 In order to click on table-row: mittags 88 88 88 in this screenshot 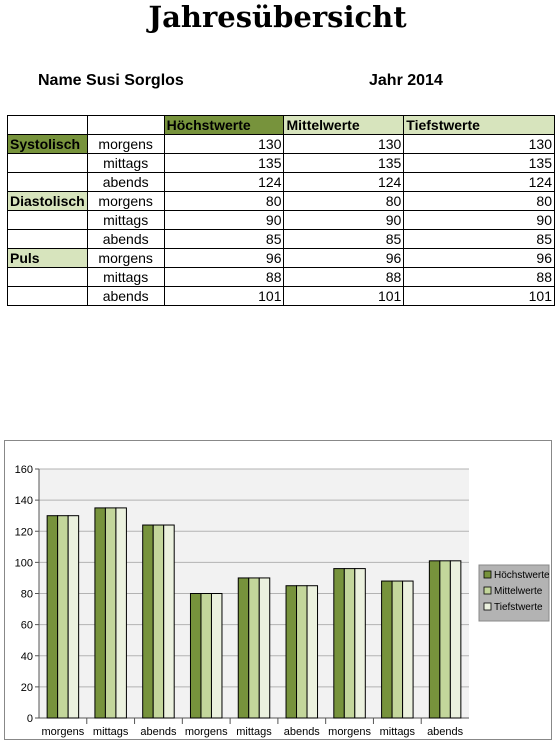, I will do `click(281, 277)`.